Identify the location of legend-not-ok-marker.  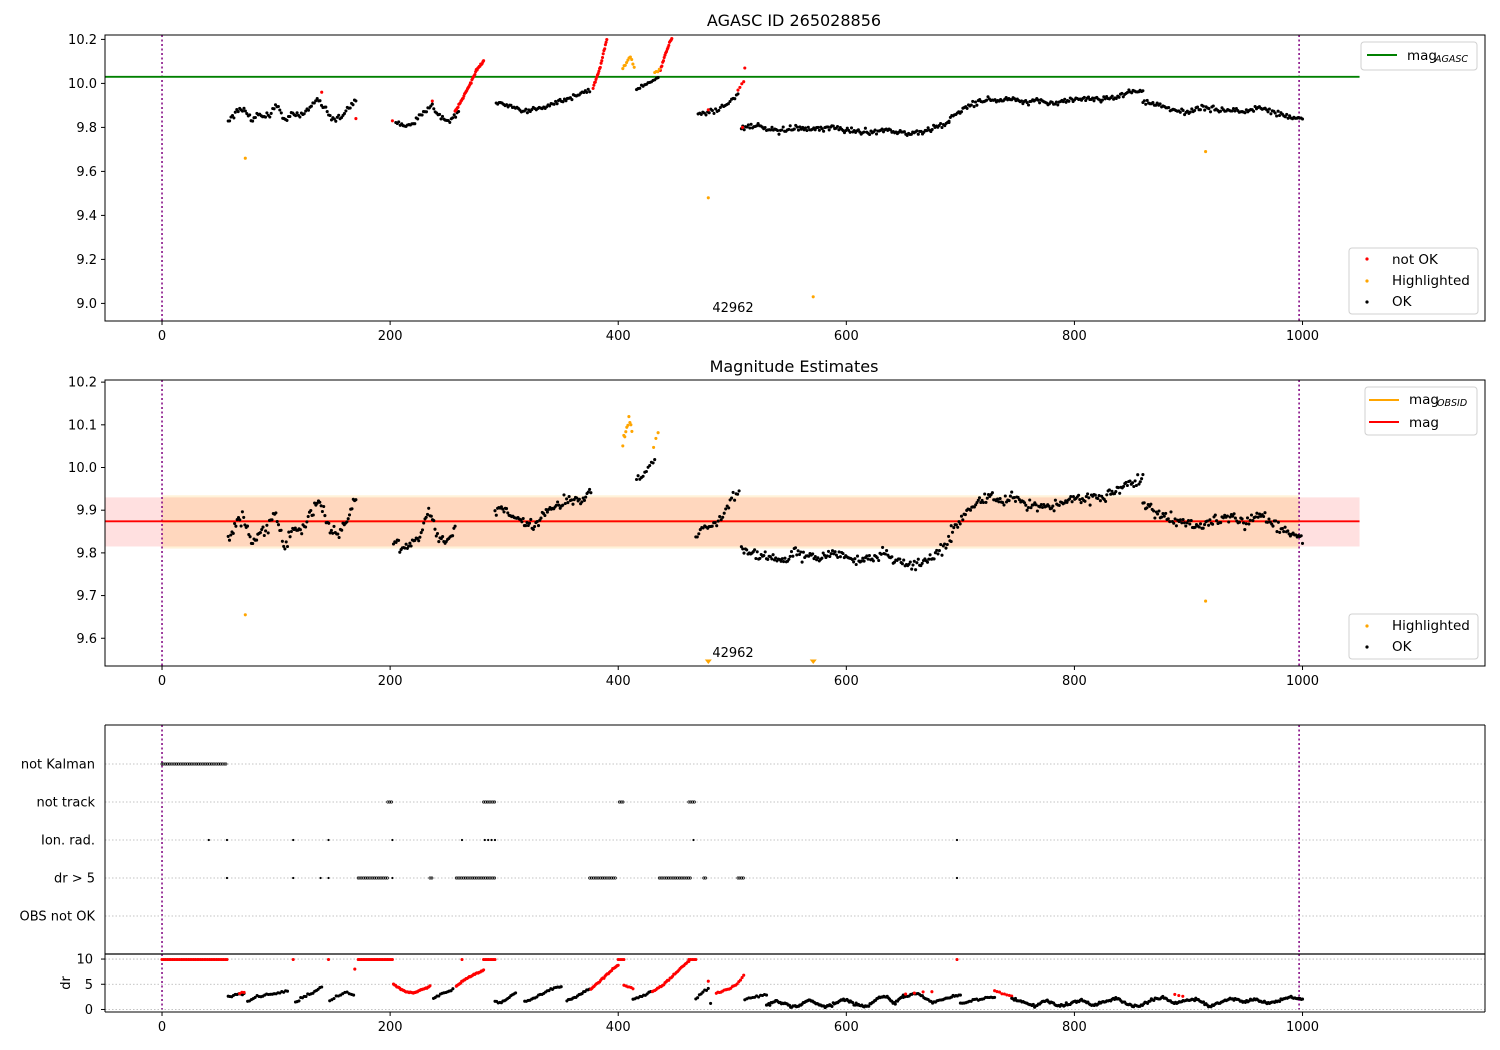
(1367, 259).